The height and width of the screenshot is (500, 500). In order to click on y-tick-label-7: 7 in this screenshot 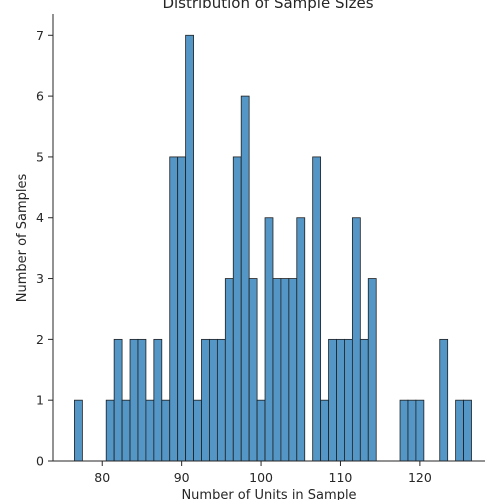, I will do `click(40, 35)`.